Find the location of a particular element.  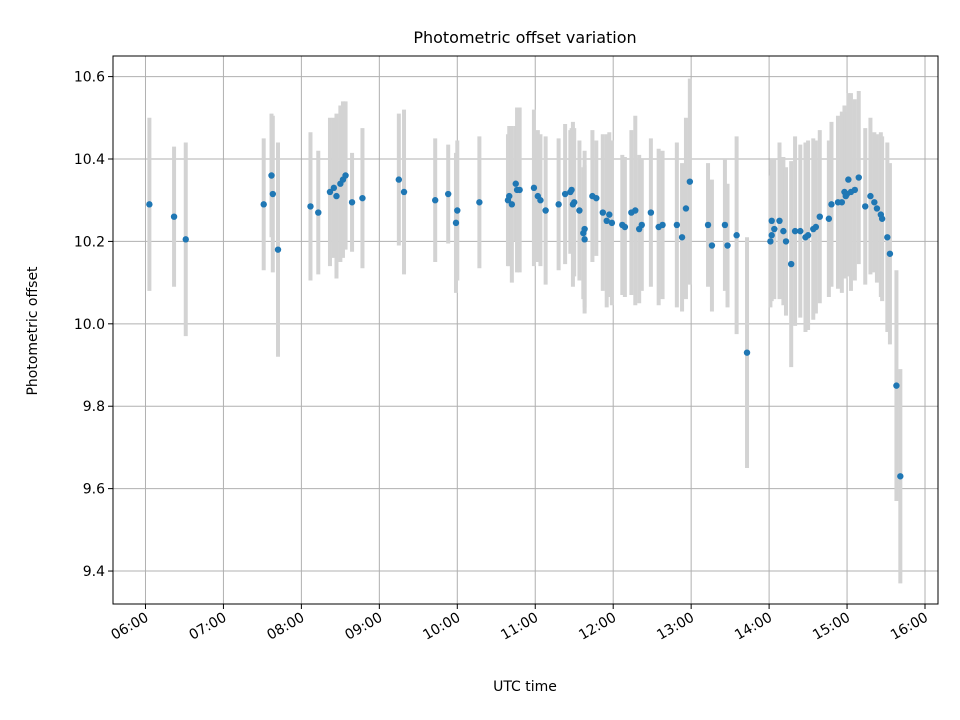

x-axis-label: UTC time is located at coordinates (525, 687).